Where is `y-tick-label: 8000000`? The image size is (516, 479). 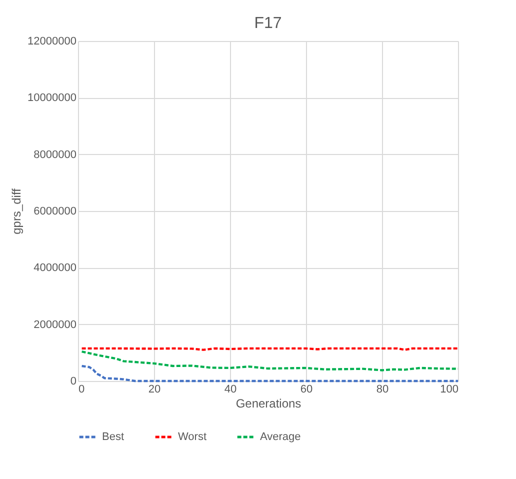
y-tick-label: 8000000 is located at coordinates (55, 154).